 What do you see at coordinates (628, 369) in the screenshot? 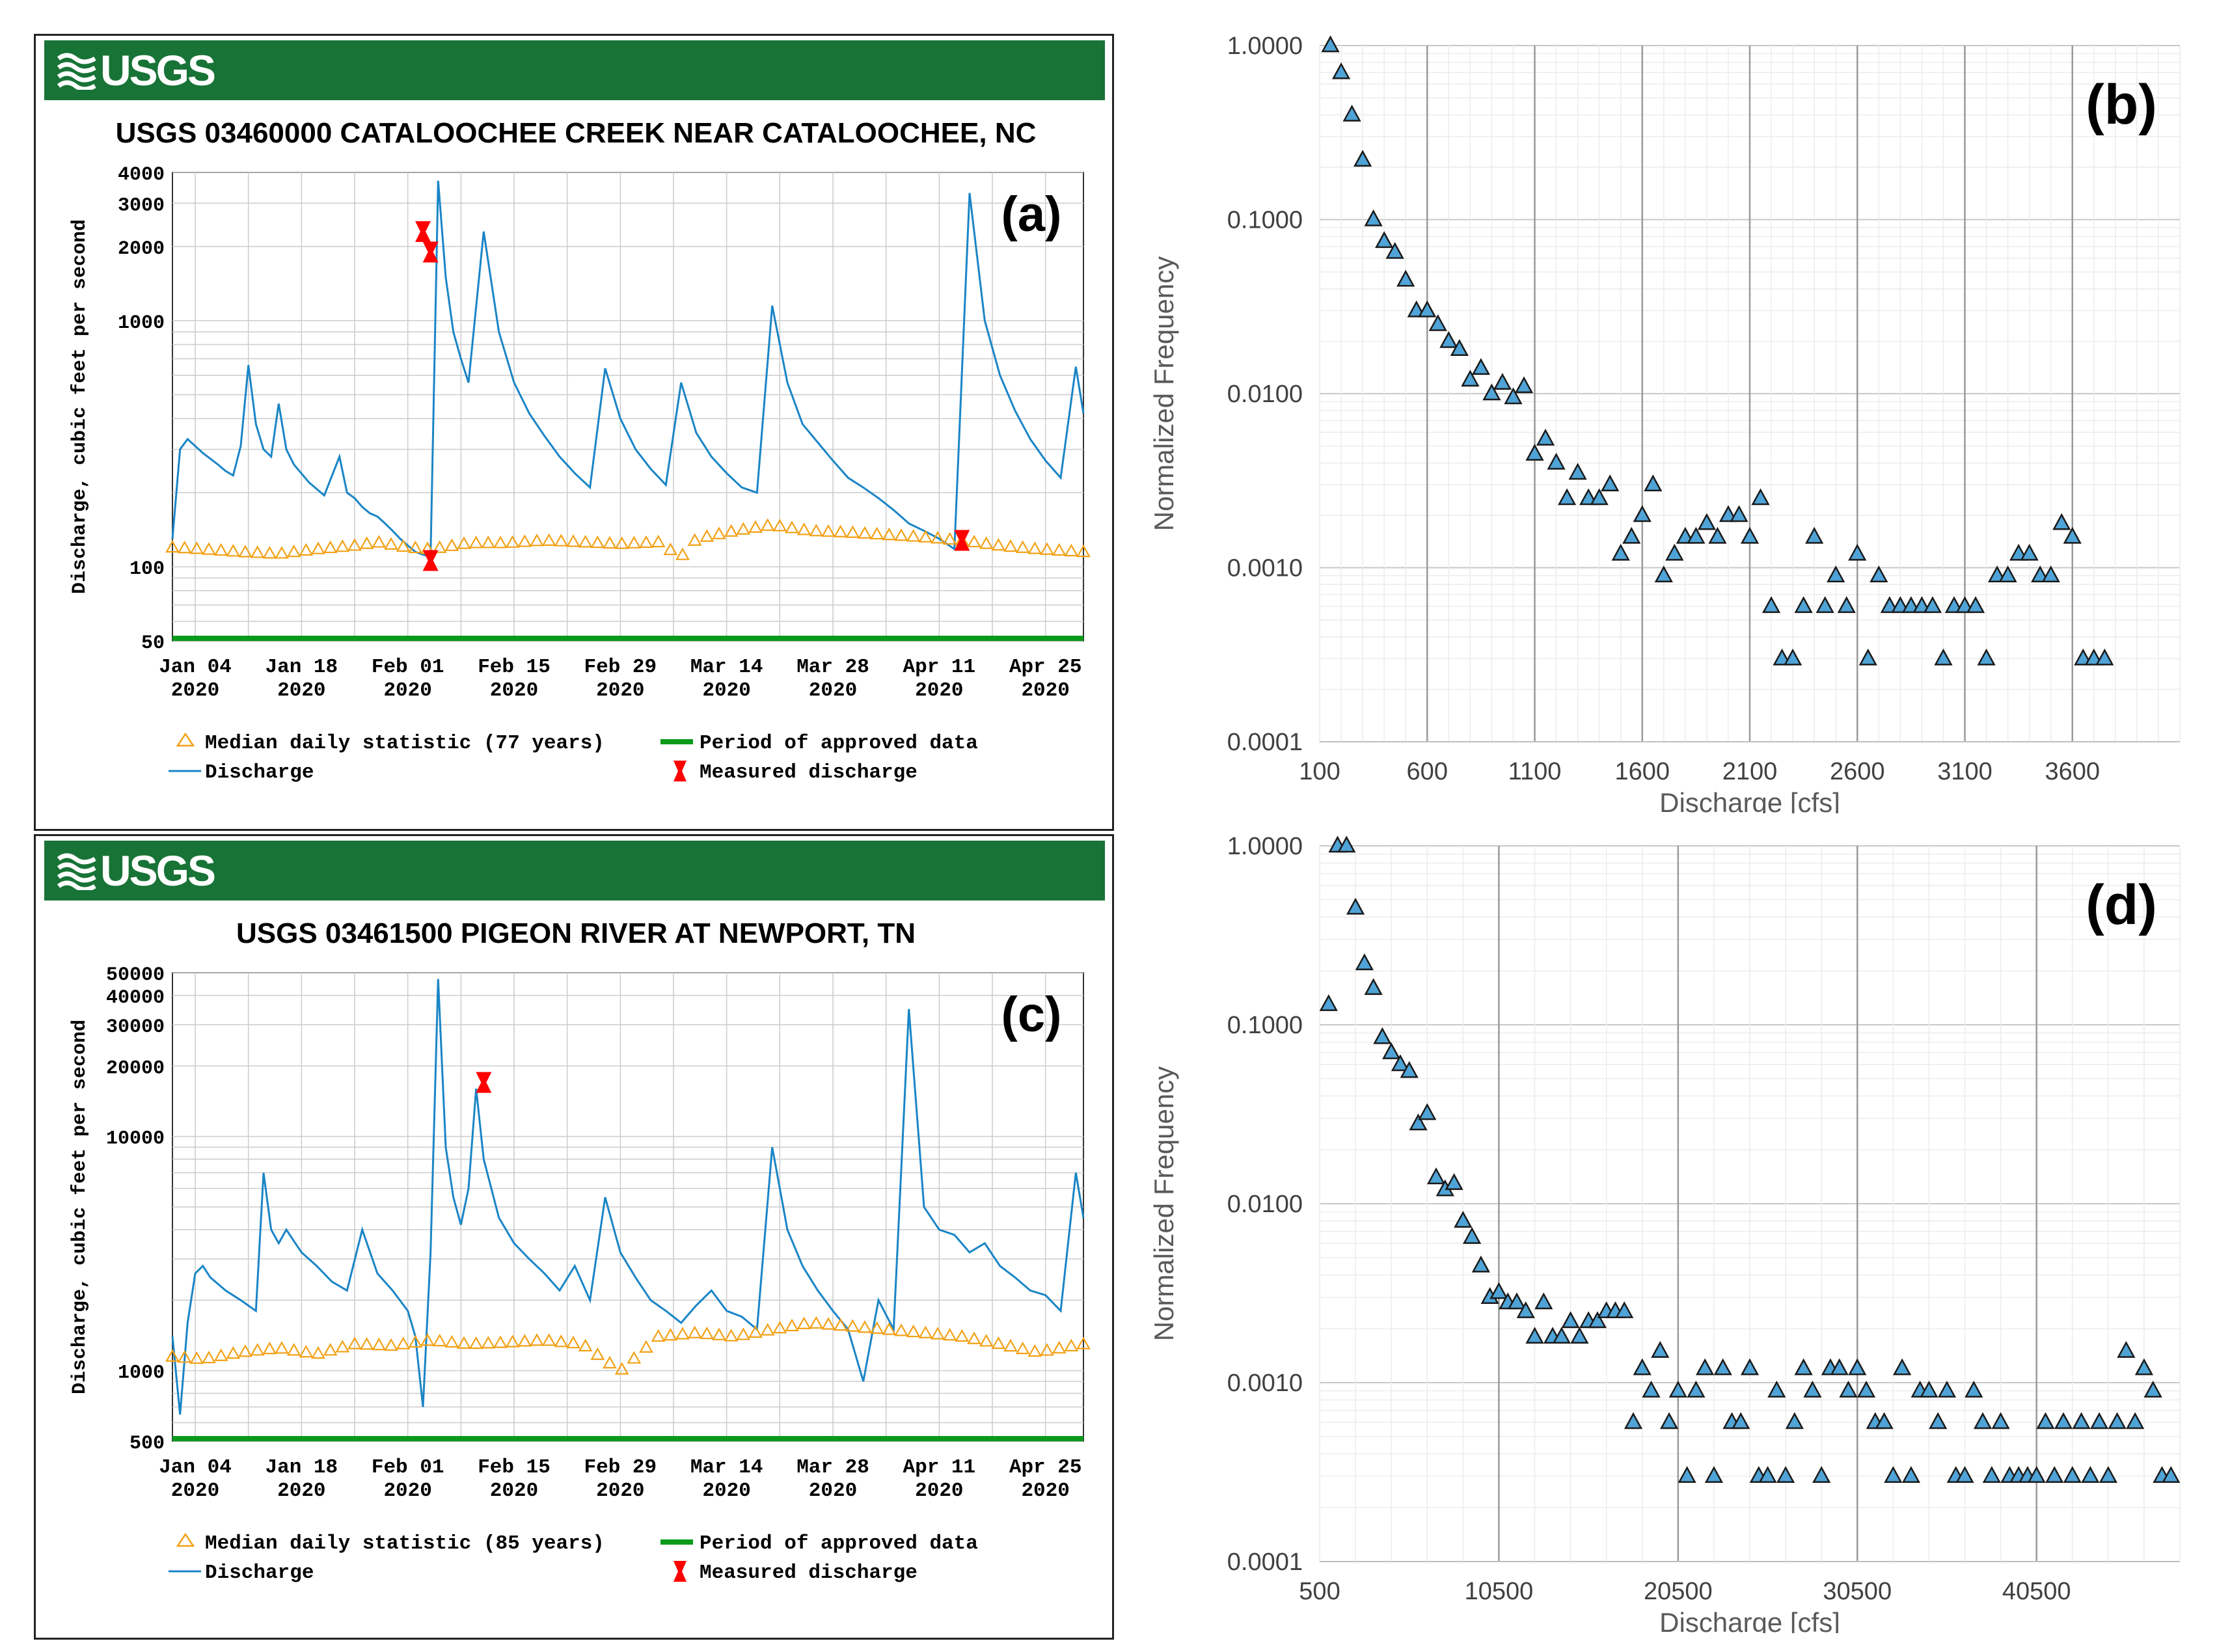
I see `discharge-line` at bounding box center [628, 369].